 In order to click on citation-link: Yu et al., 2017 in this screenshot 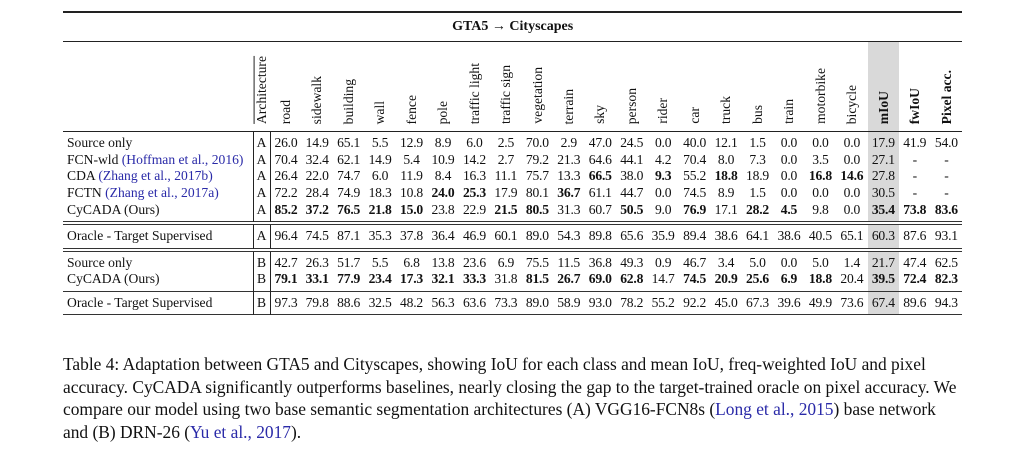, I will do `click(240, 431)`.